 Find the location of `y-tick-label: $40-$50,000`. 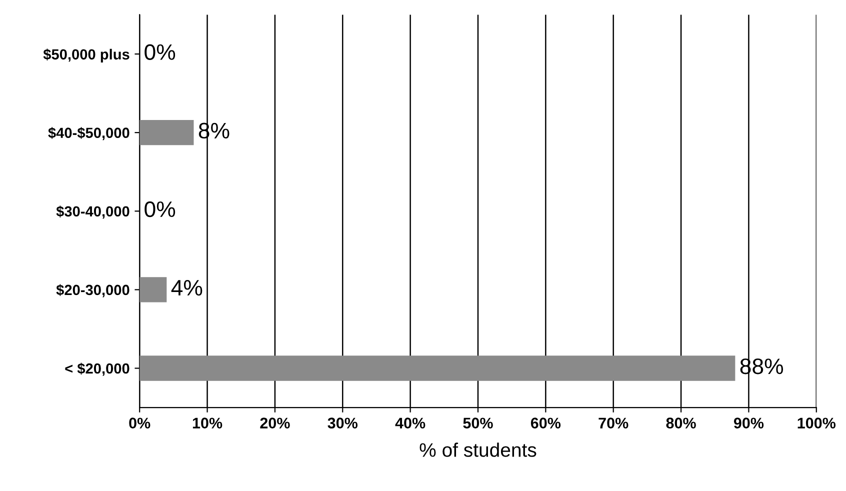

y-tick-label: $40-$50,000 is located at coordinates (89, 133).